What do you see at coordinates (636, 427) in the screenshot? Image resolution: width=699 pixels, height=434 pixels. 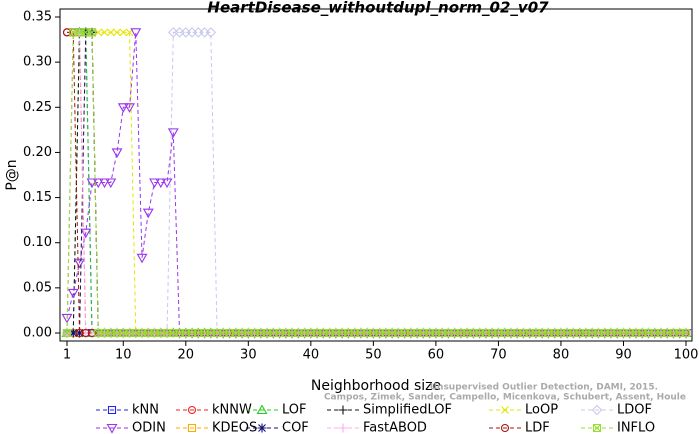 I see `legend-label: INFLO` at bounding box center [636, 427].